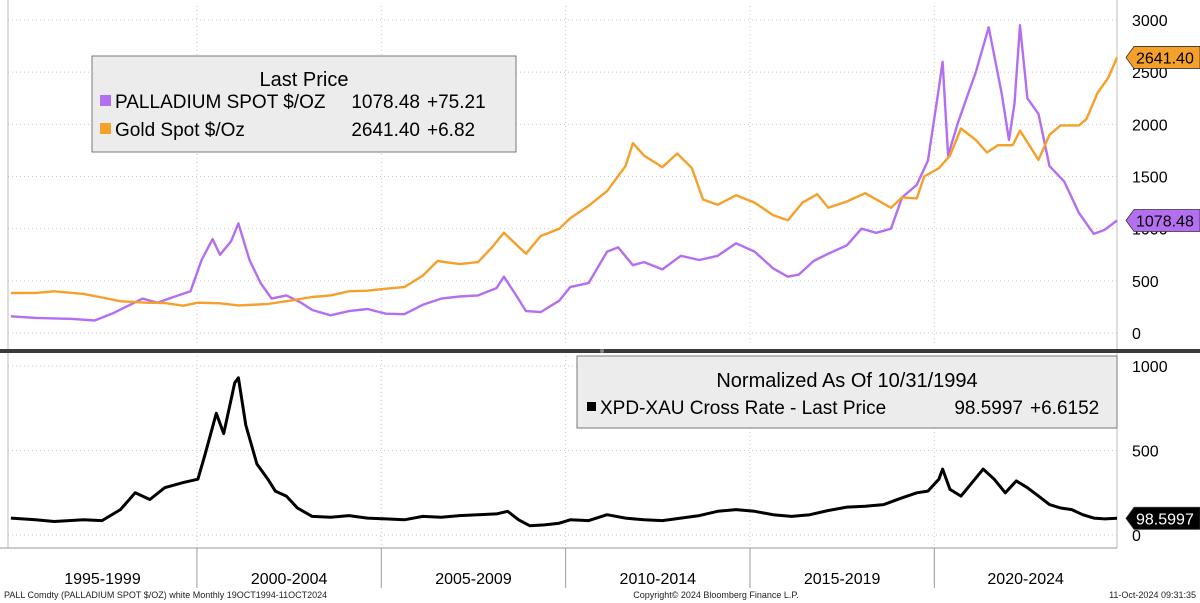  Describe the element at coordinates (102, 579) in the screenshot. I see `period-label: 1995-1999` at that location.